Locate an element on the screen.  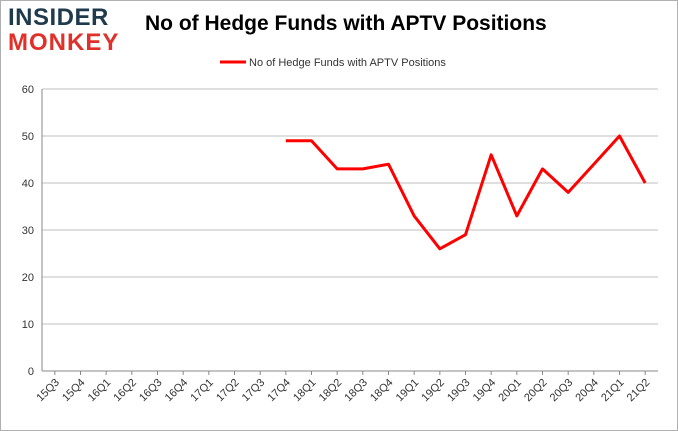
y-tick-label: 60 is located at coordinates (28, 90).